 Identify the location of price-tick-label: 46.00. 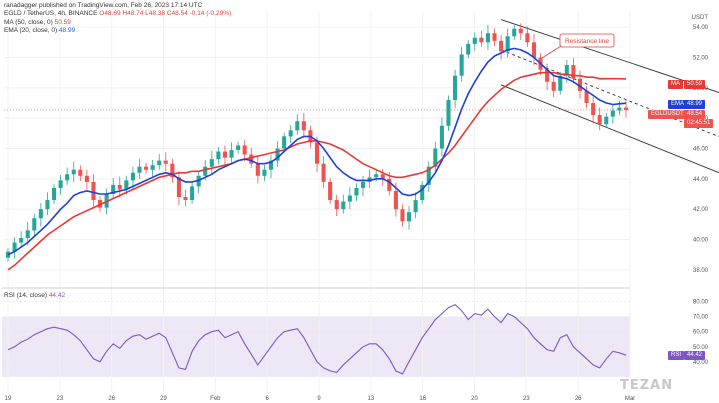
(701, 150).